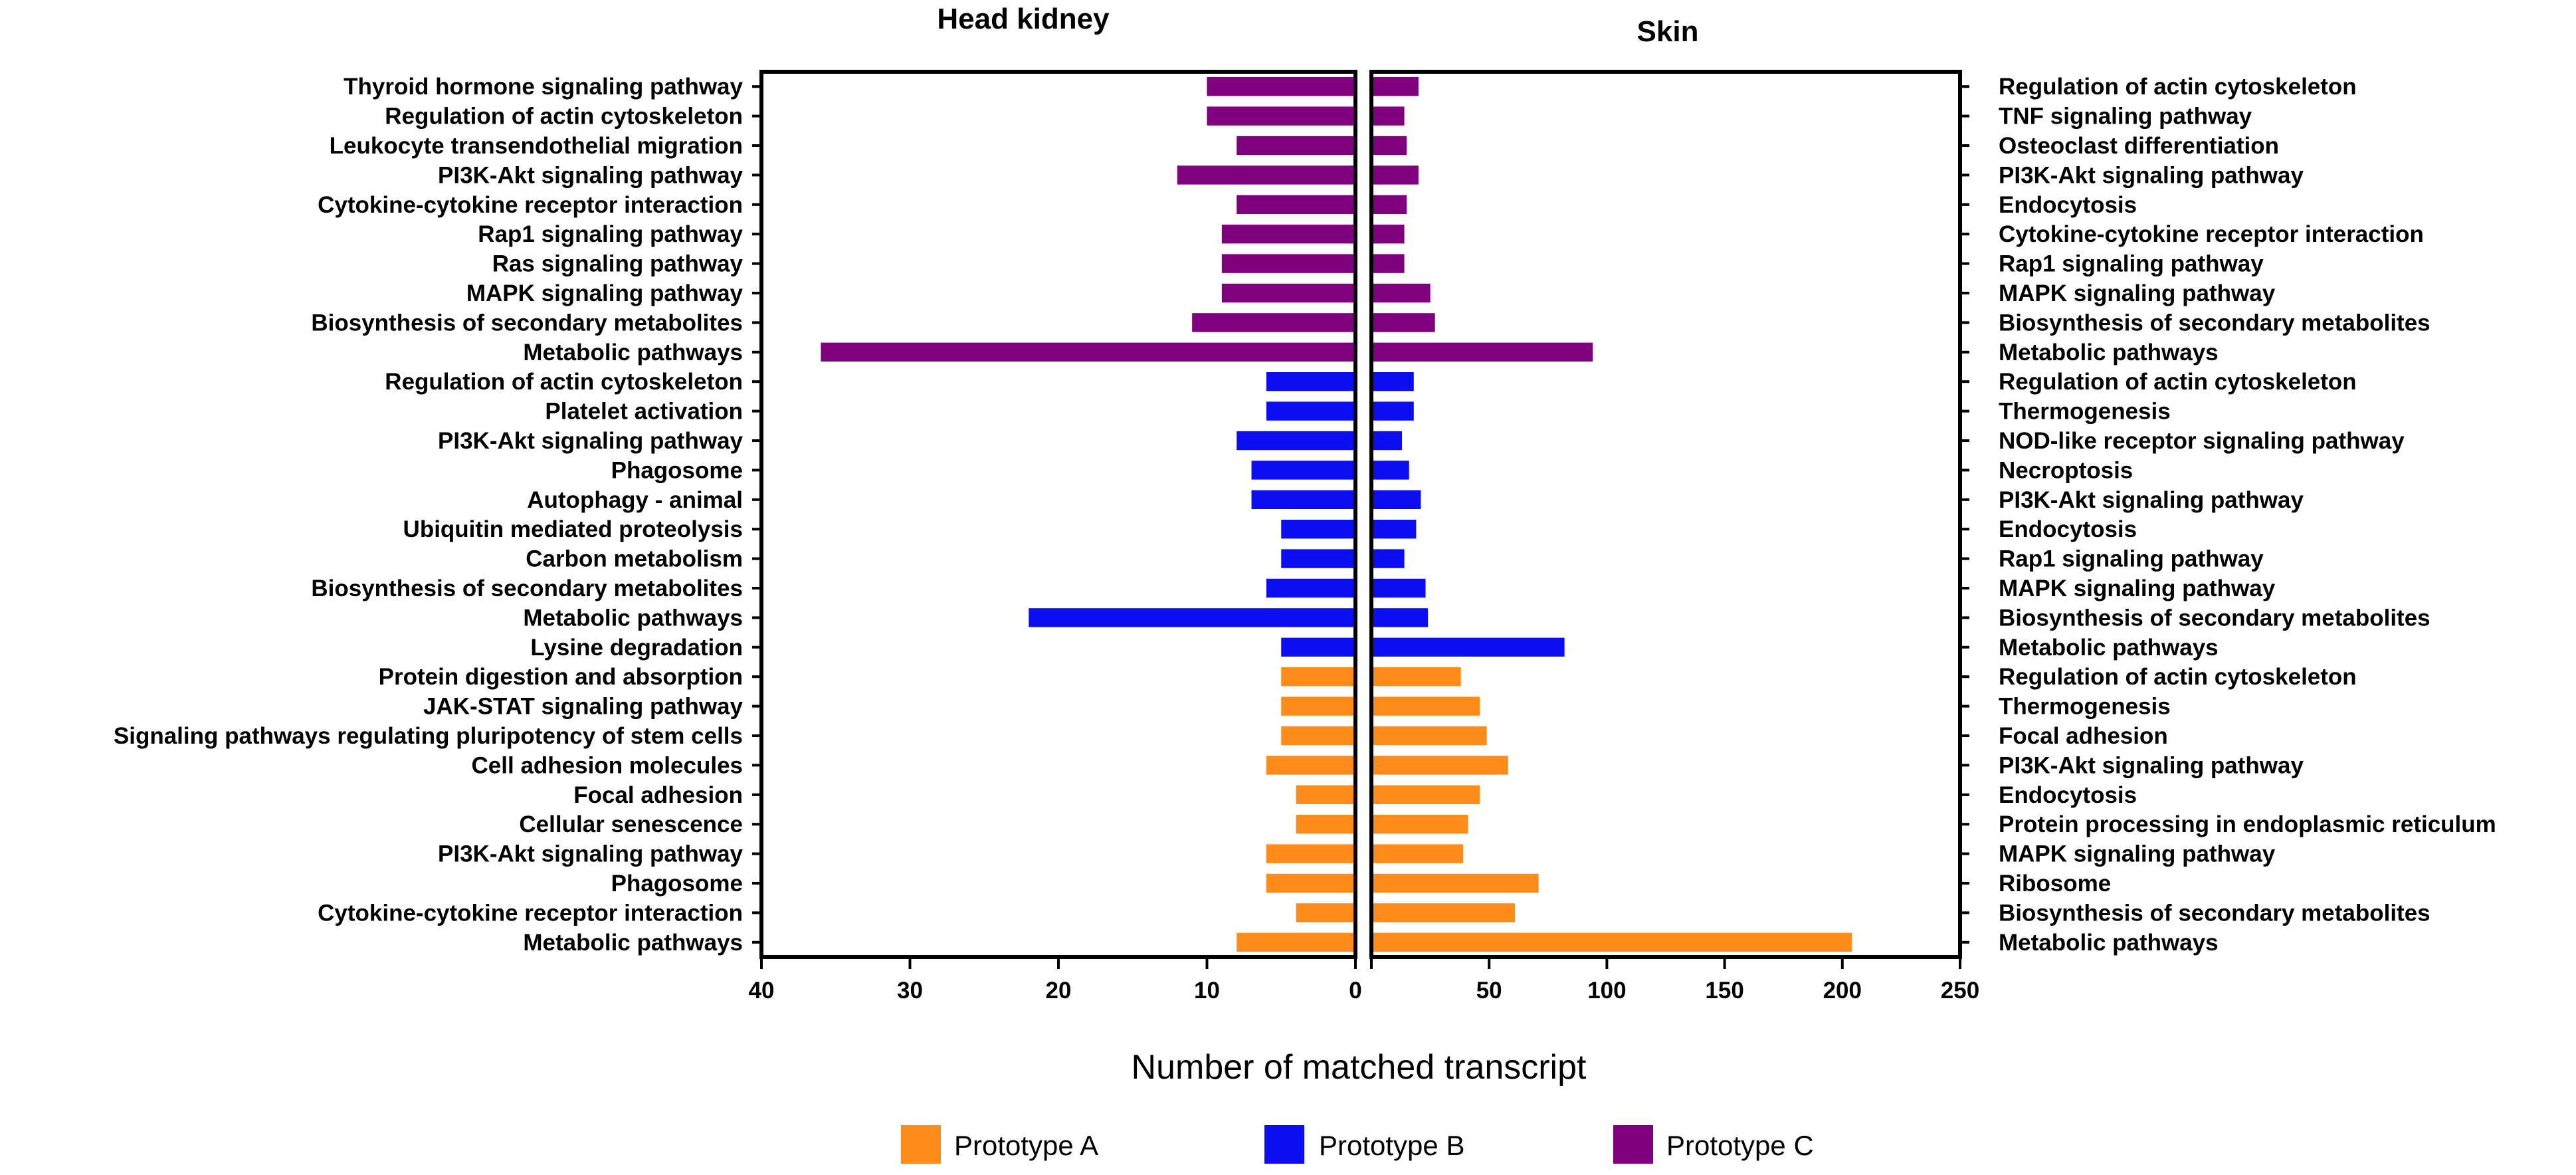  Describe the element at coordinates (1364, 979) in the screenshot. I see `x-axes: 40 30 20 10 0 50 100 150 200 250` at that location.